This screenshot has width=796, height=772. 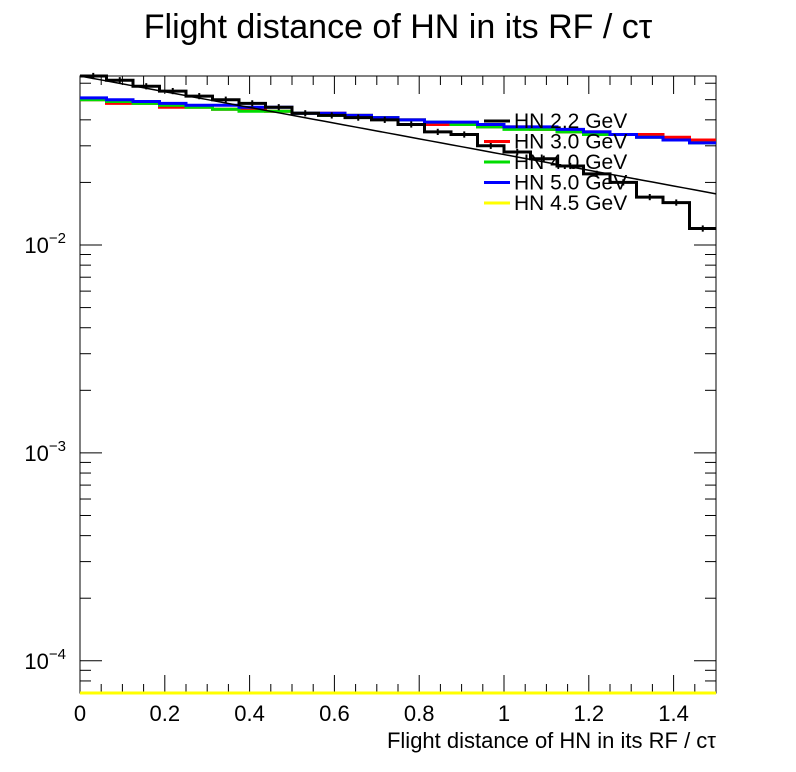 I want to click on y-tick-label: 10⁻³, so click(x=45, y=452).